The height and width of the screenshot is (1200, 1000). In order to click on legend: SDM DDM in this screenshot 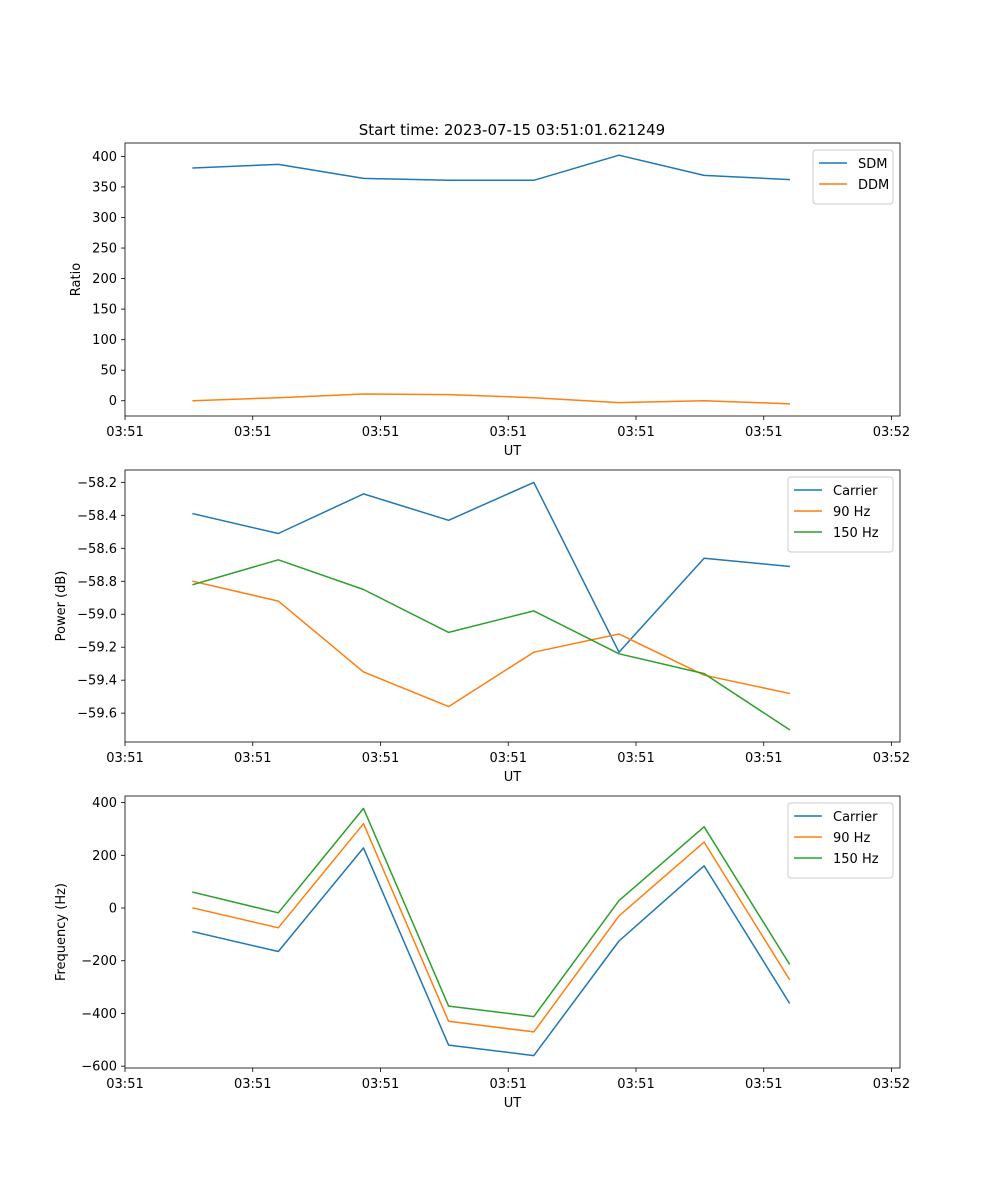, I will do `click(853, 177)`.